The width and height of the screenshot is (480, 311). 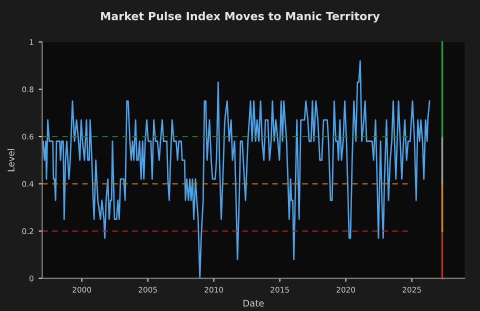 I want to click on y-axis-title: Level, so click(x=10, y=160).